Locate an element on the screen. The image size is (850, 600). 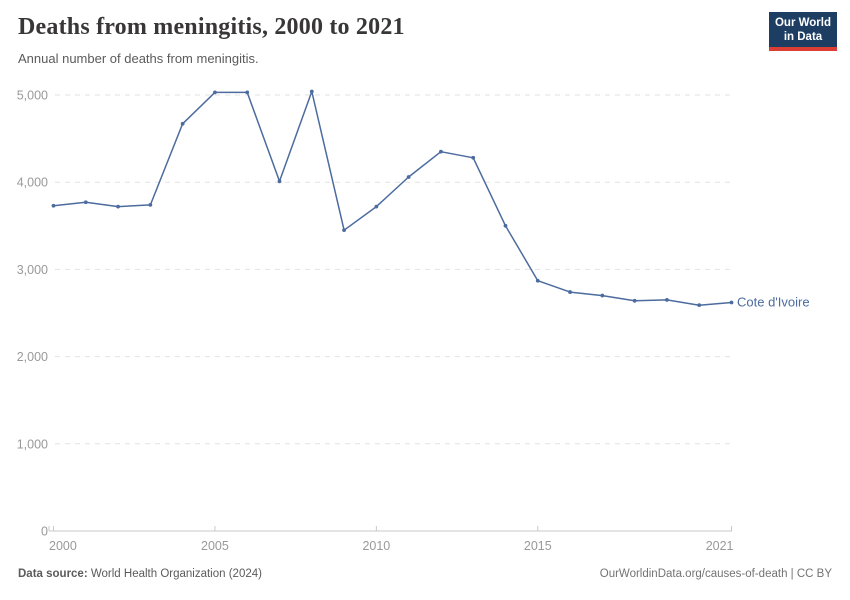
x-tick-label: 2000 is located at coordinates (63, 546).